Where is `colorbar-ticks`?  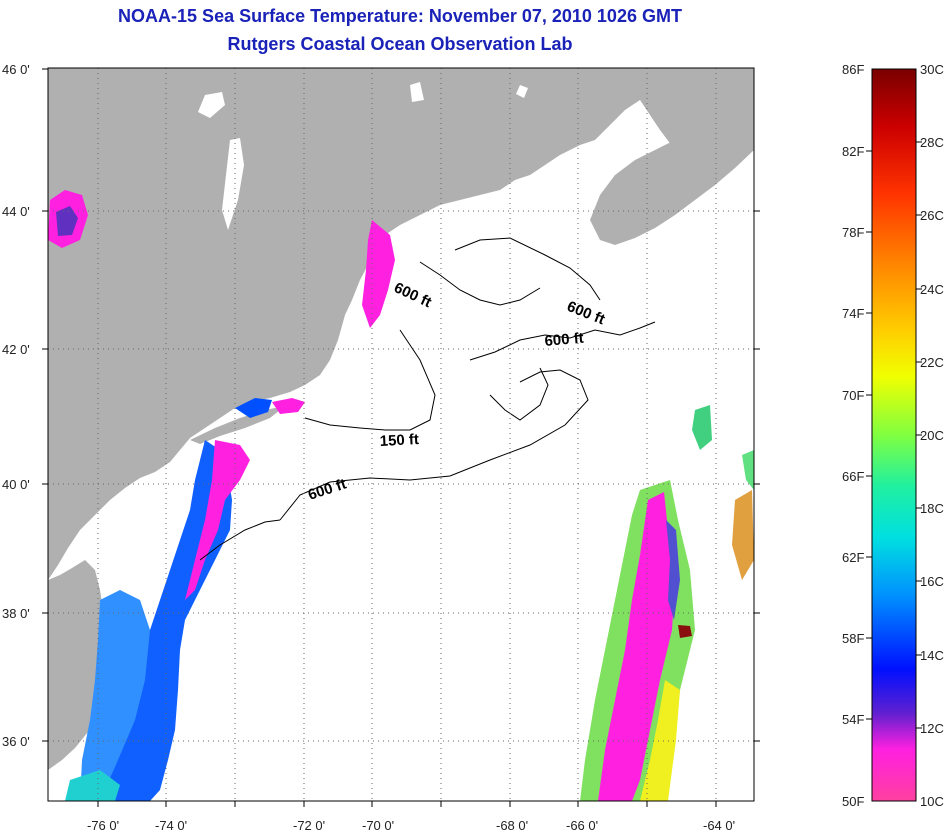
colorbar-ticks is located at coordinates (894, 435).